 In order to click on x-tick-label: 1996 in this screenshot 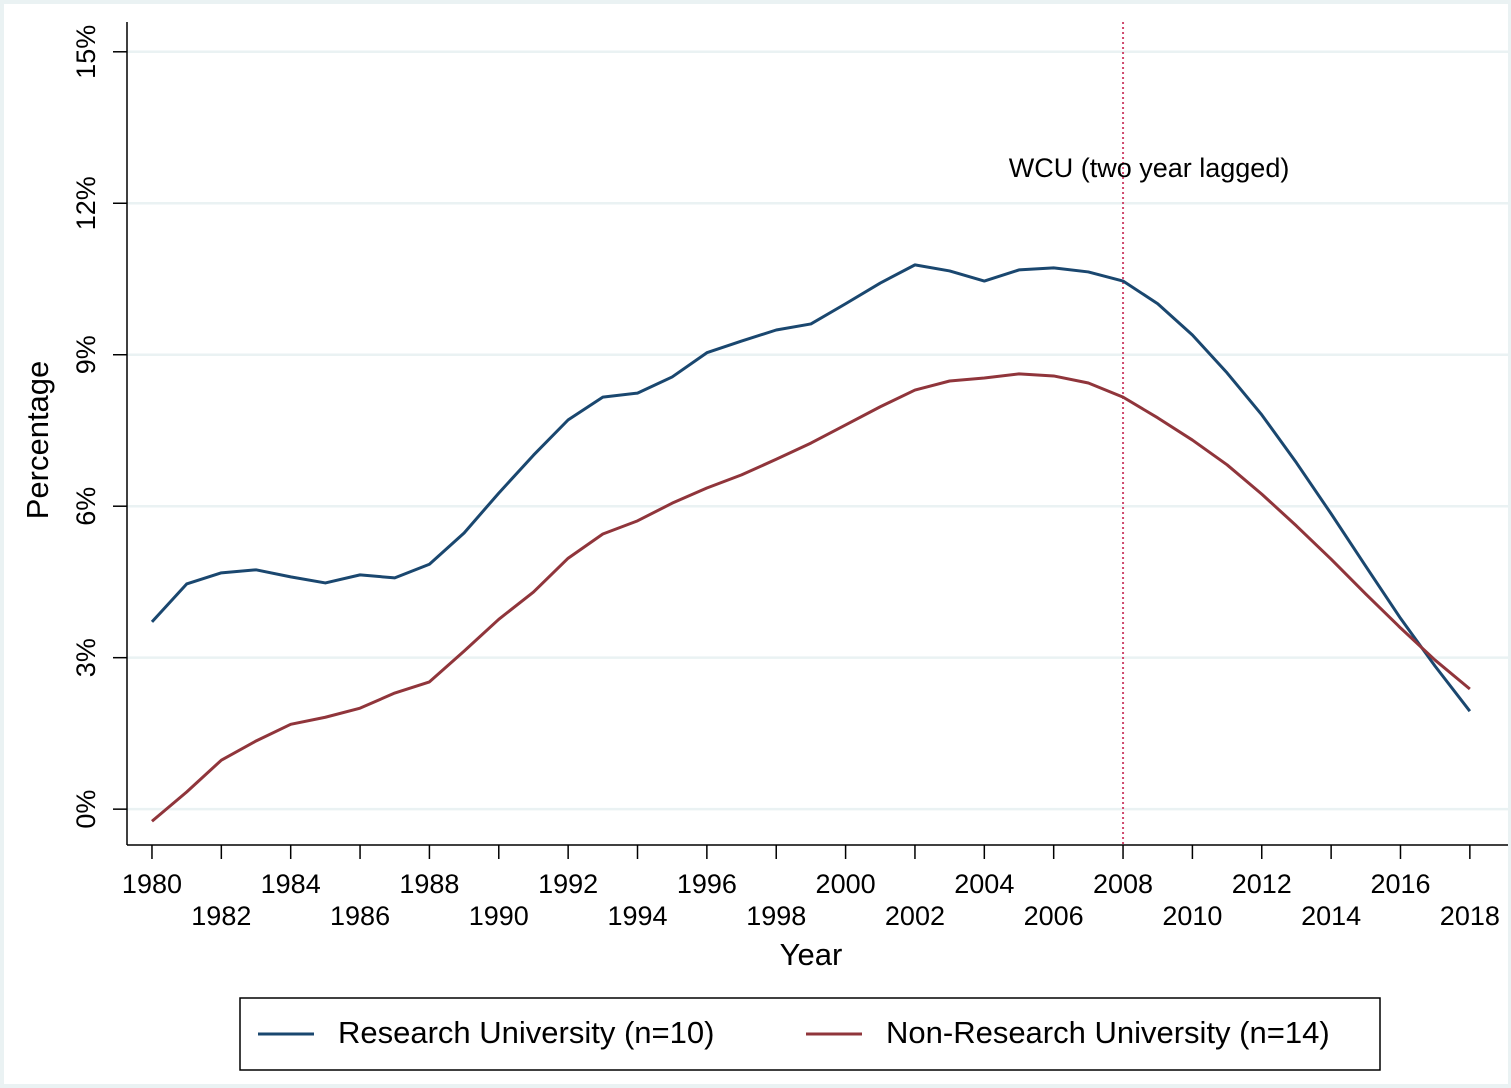, I will do `click(707, 884)`.